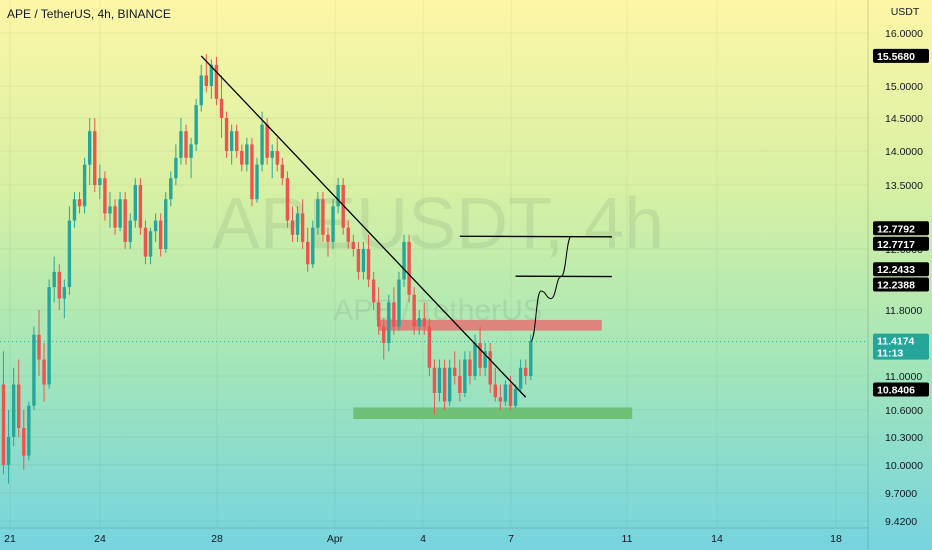 The image size is (932, 550). I want to click on support-zone, so click(493, 413).